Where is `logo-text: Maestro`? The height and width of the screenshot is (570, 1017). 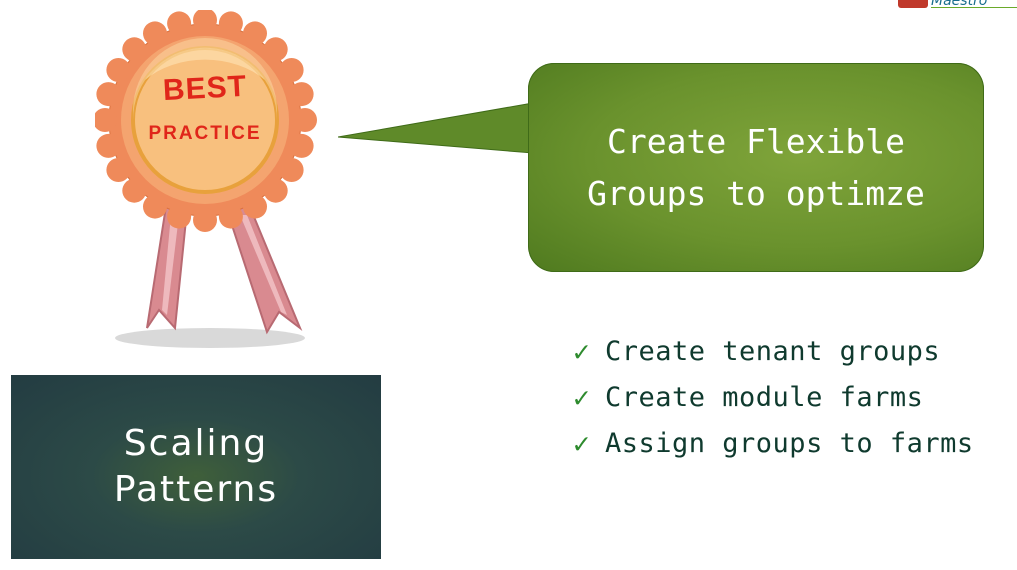
logo-text: Maestro is located at coordinates (974, 4).